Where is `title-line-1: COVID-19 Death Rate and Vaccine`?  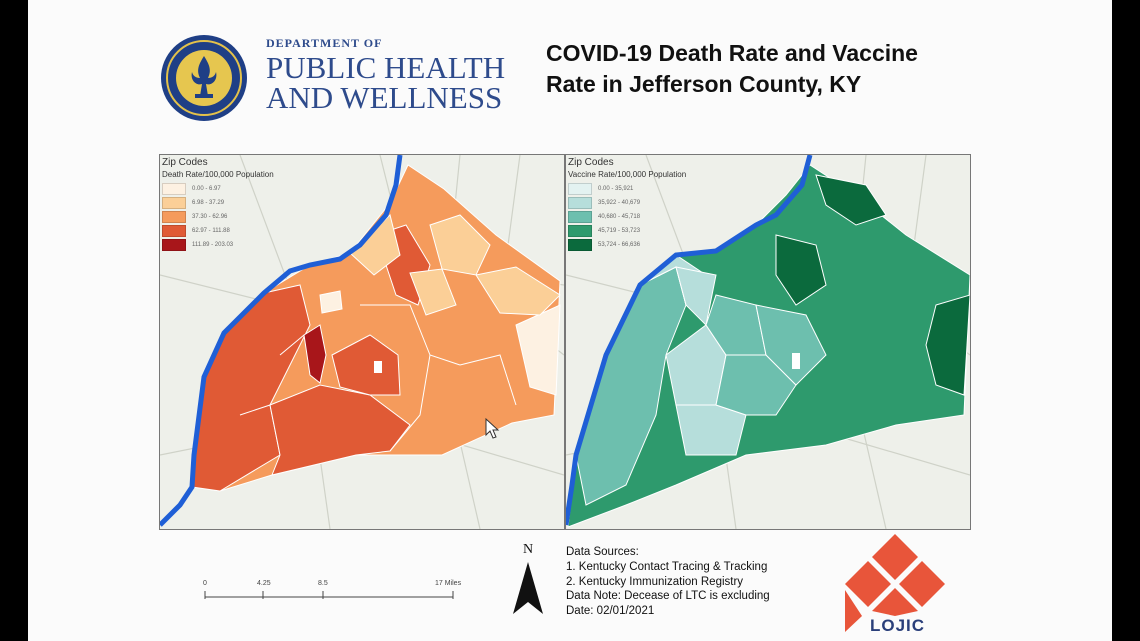
title-line-1: COVID-19 Death Rate and Vaccine is located at coordinates (732, 53).